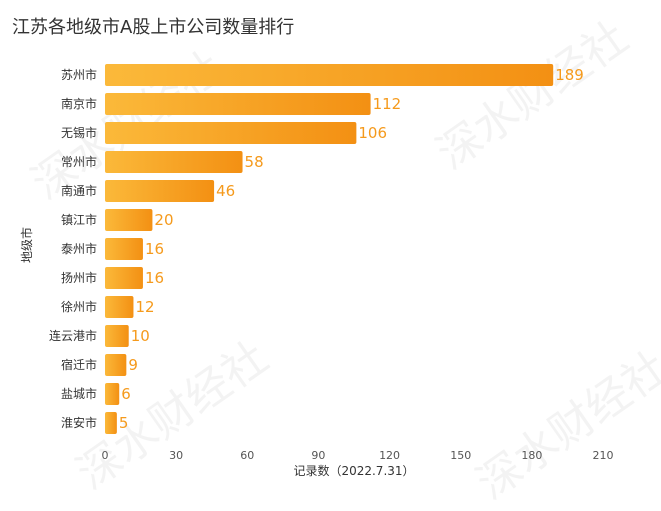  Describe the element at coordinates (126, 394) in the screenshot. I see `data-label: 6` at that location.